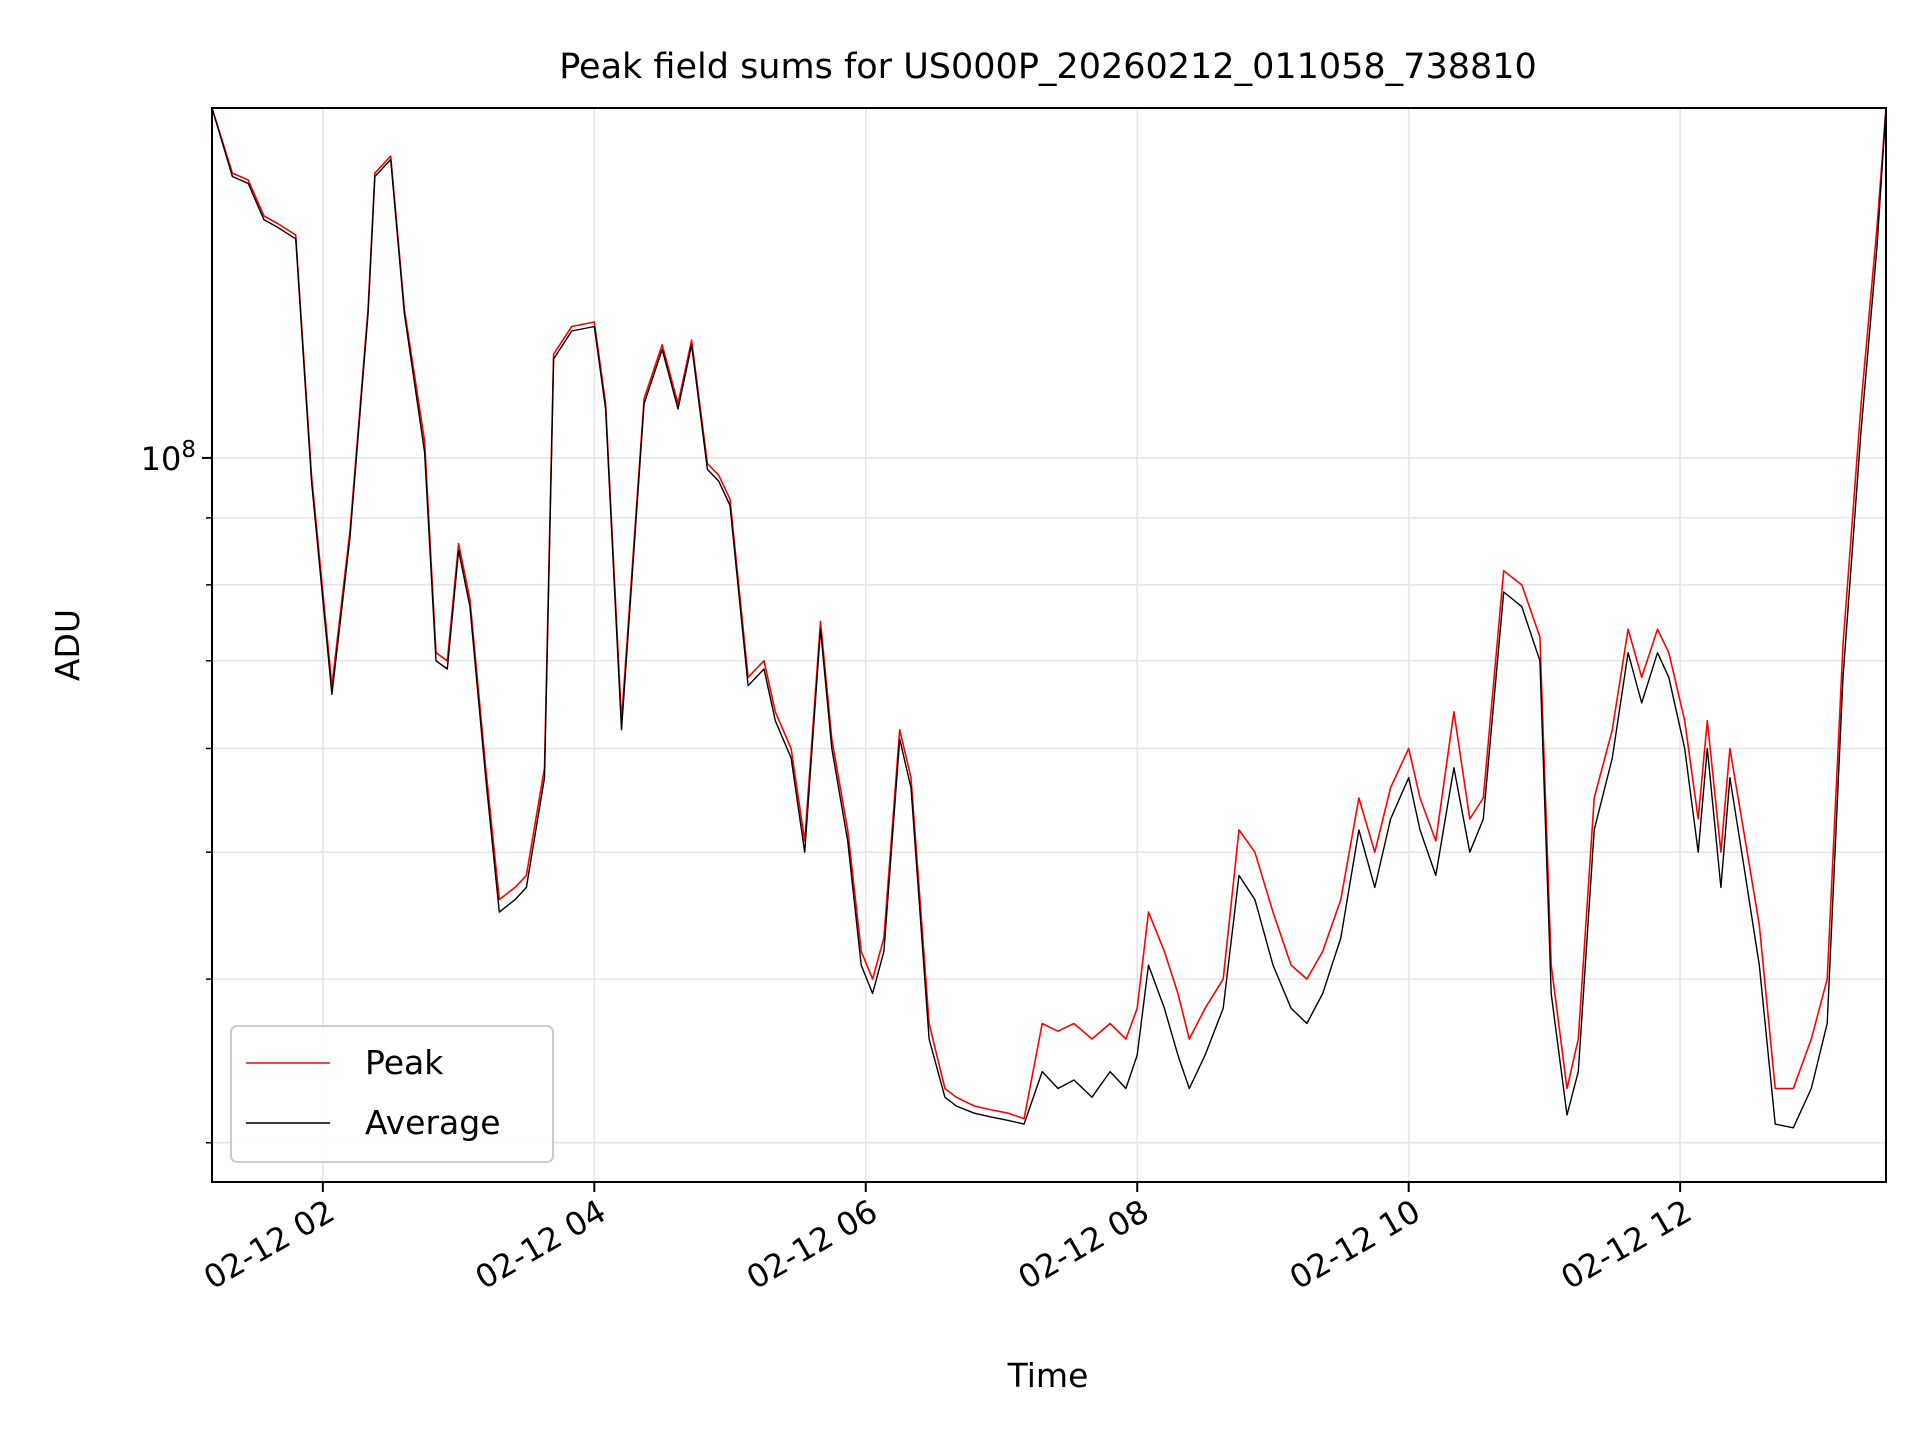 Image resolution: width=1920 pixels, height=1440 pixels. What do you see at coordinates (433, 1122) in the screenshot?
I see `legend-label-average: Average` at bounding box center [433, 1122].